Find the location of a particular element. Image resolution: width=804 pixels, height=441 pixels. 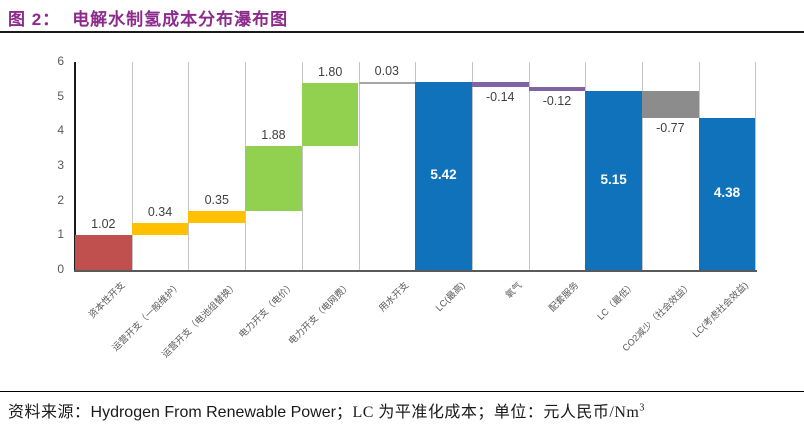

bar-value-label: -0.14 is located at coordinates (500, 96).